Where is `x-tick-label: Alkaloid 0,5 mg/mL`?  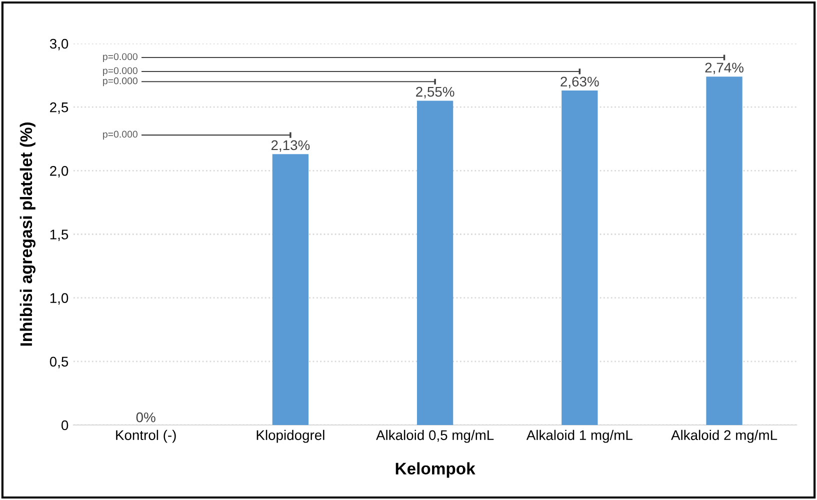 x-tick-label: Alkaloid 0,5 mg/mL is located at coordinates (435, 436).